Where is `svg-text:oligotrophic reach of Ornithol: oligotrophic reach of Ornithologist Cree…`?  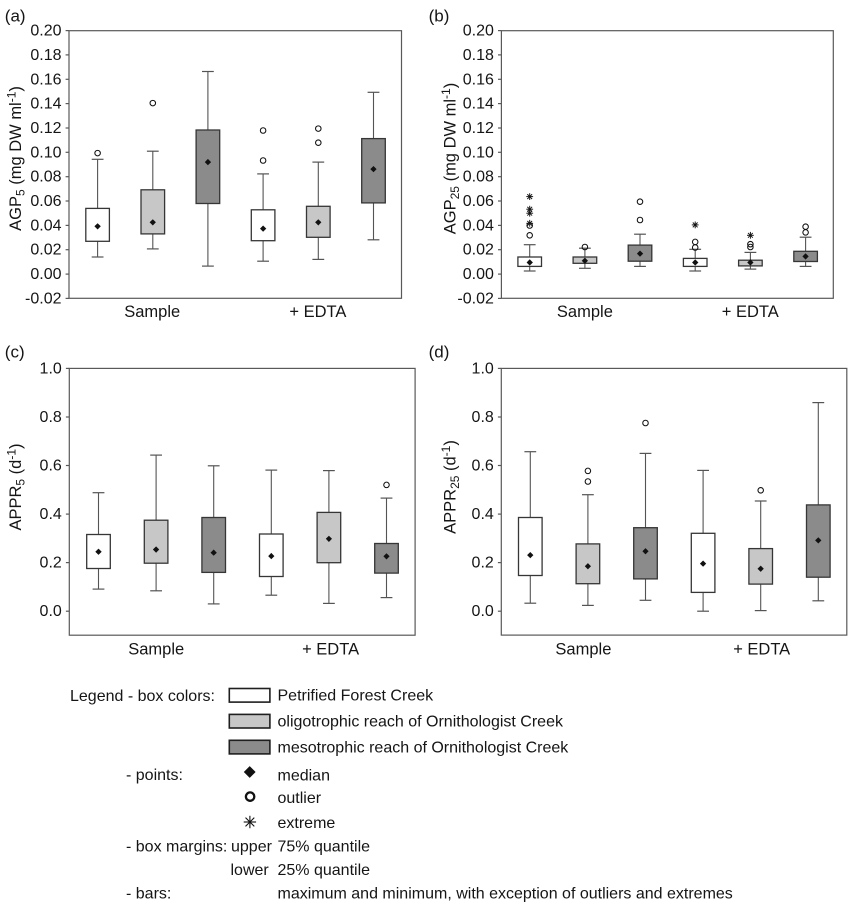 svg-text:oligotrophic reach of Ornithol: oligotrophic reach of Ornithologist Cree… is located at coordinates (421, 721).